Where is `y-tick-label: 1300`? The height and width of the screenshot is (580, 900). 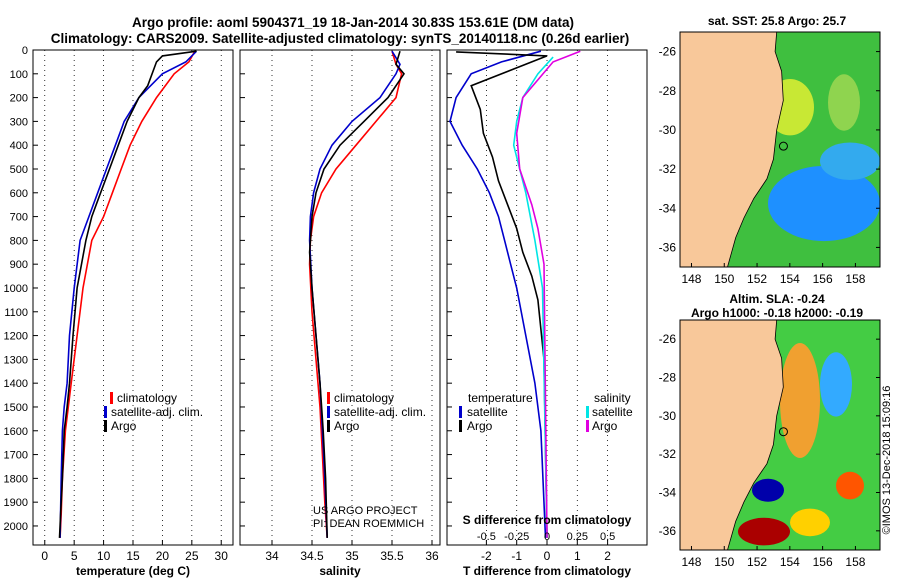
y-tick-label: 1300 is located at coordinates (16, 360).